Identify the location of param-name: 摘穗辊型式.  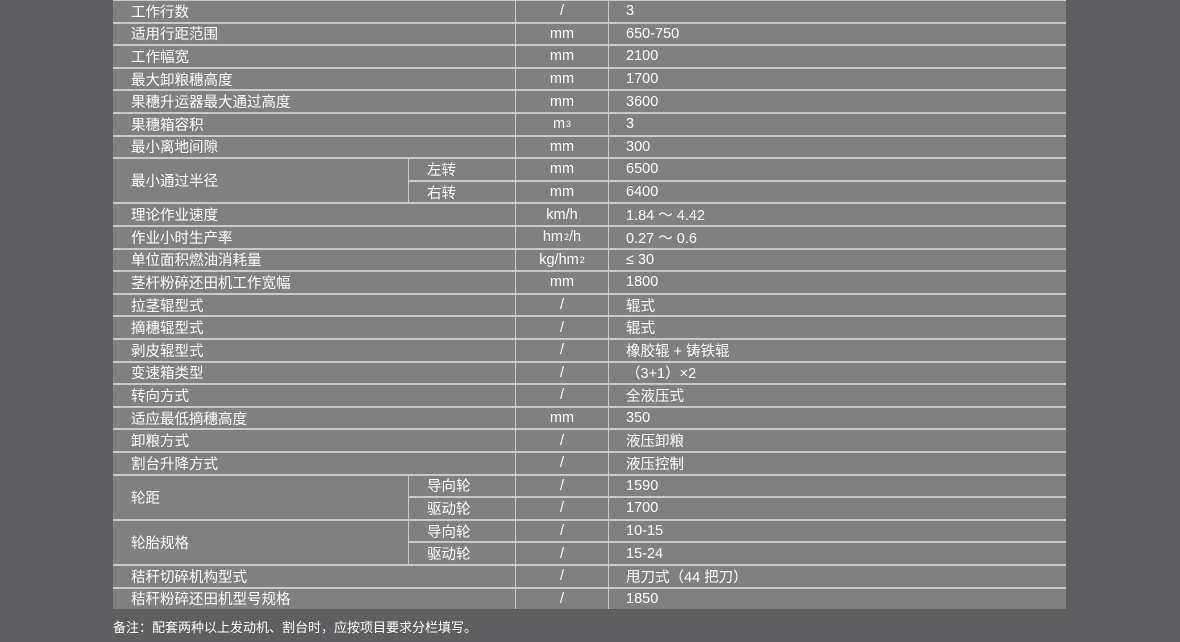
(314, 326).